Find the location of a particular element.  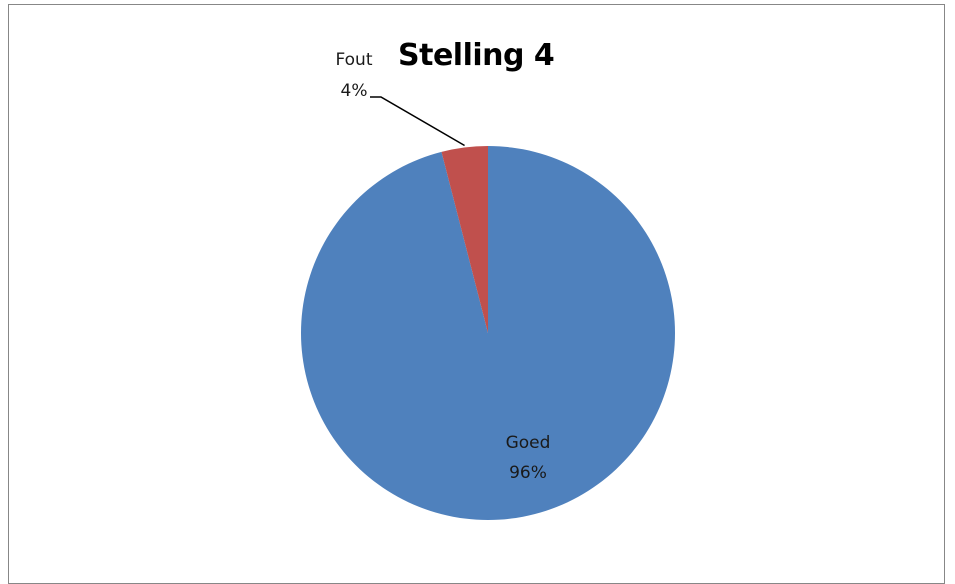

pie-slice-fout is located at coordinates (464, 239).